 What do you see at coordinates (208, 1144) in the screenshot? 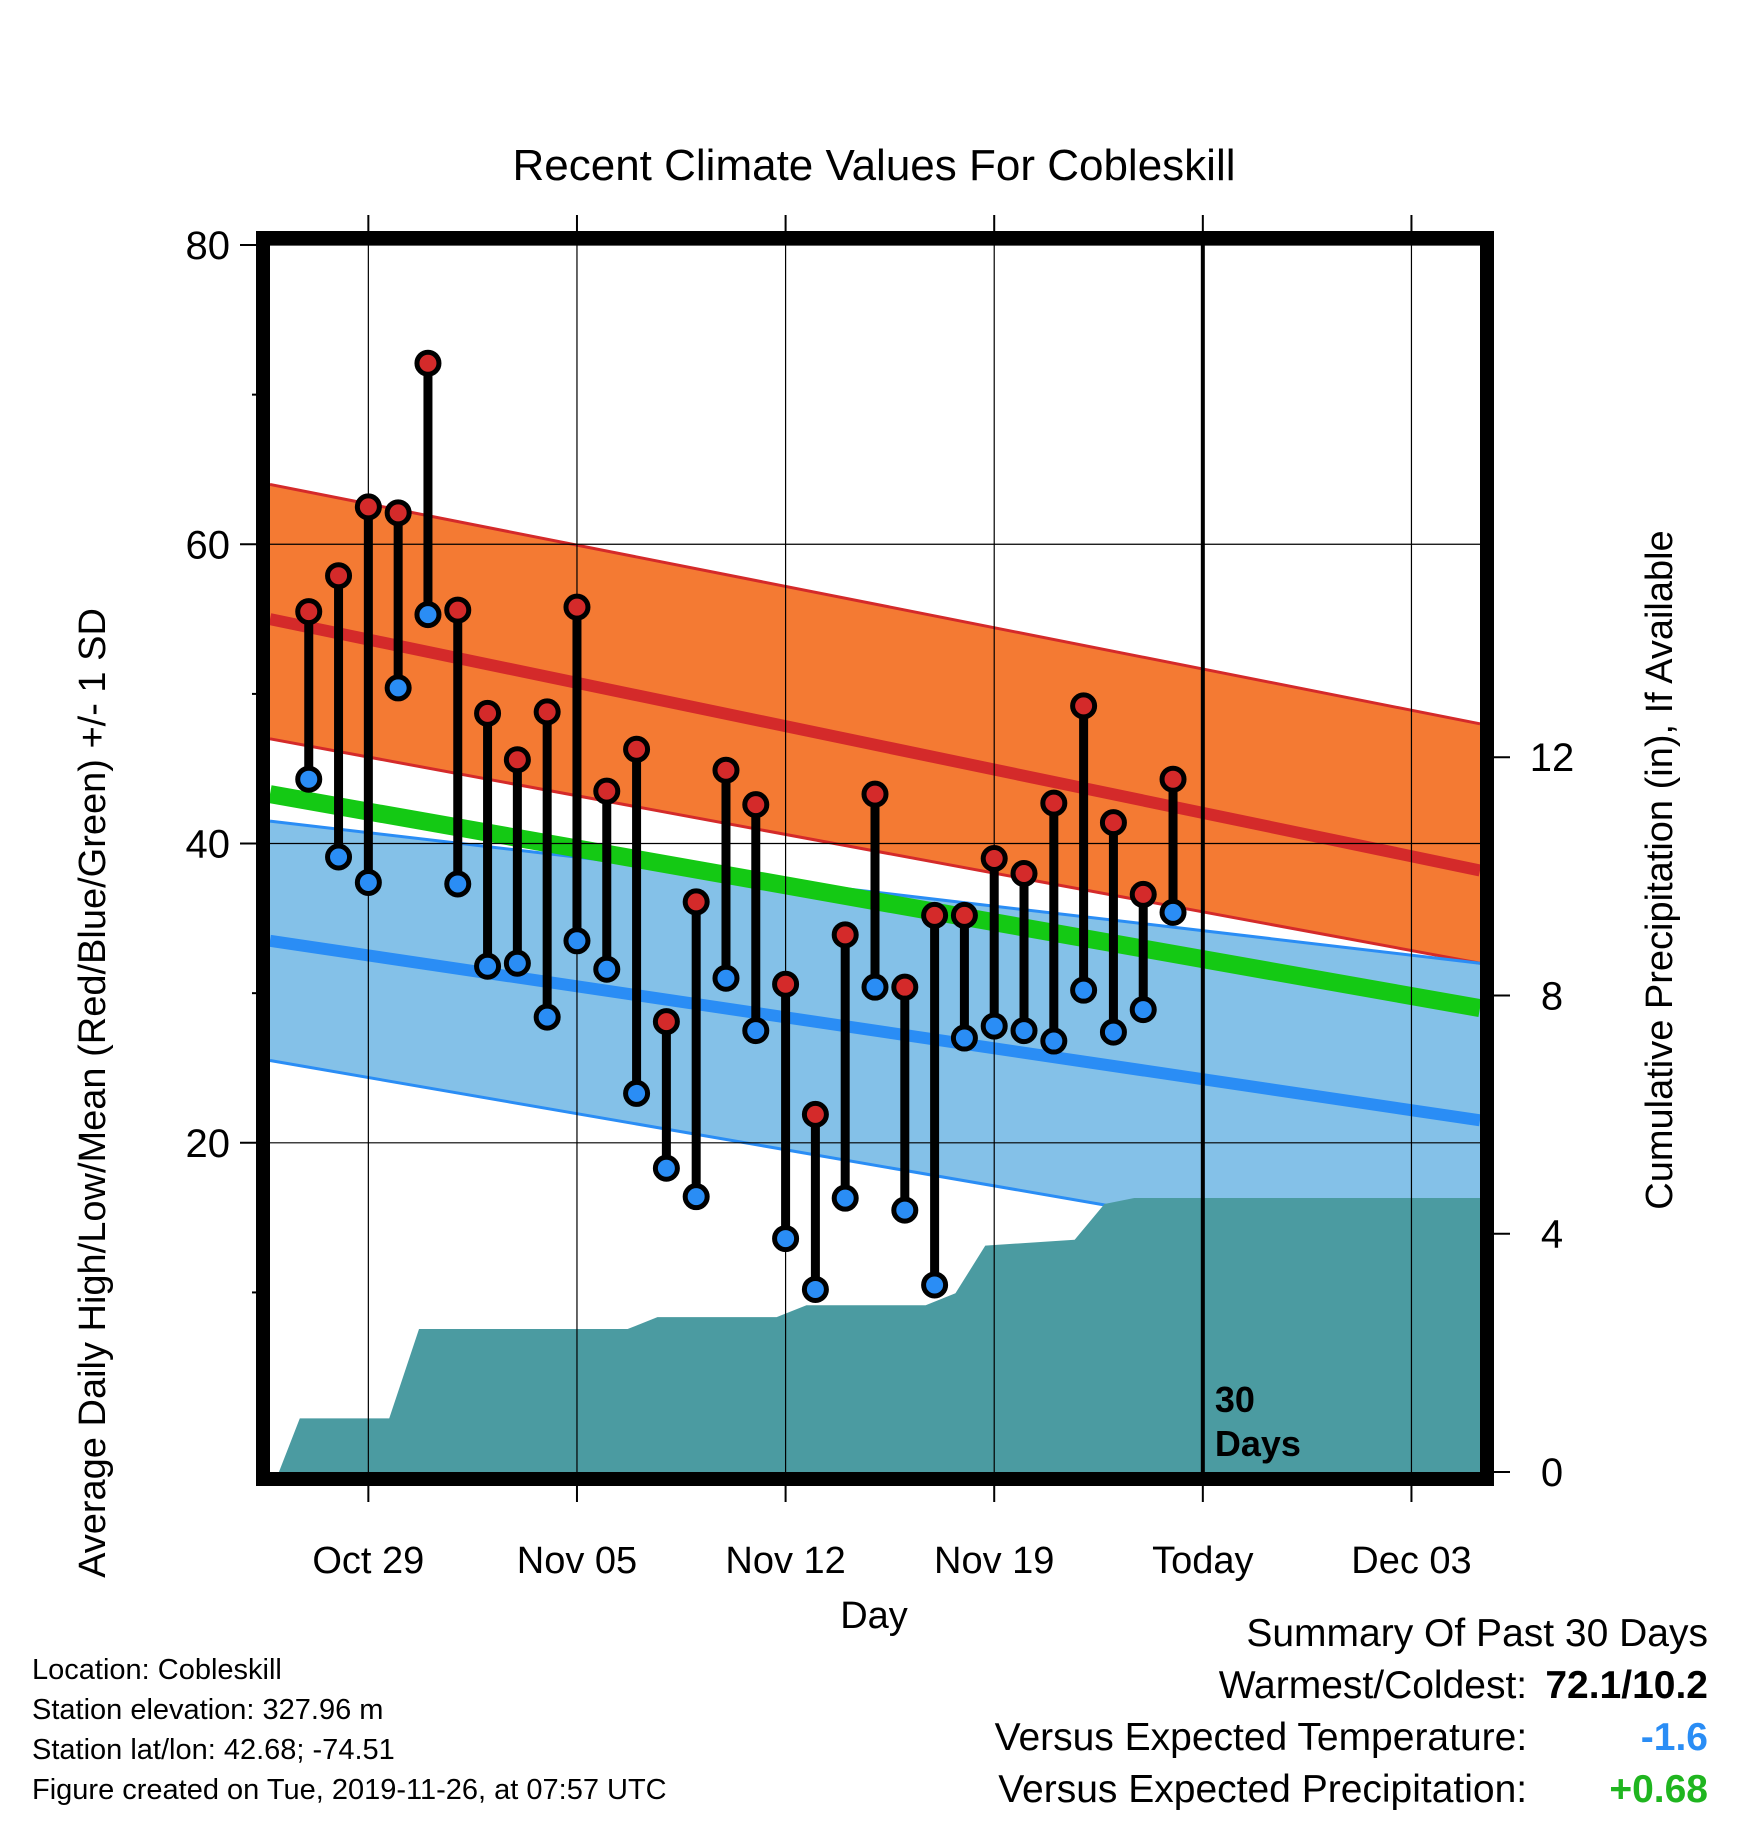
I see `y-tick-label-0: 20` at bounding box center [208, 1144].